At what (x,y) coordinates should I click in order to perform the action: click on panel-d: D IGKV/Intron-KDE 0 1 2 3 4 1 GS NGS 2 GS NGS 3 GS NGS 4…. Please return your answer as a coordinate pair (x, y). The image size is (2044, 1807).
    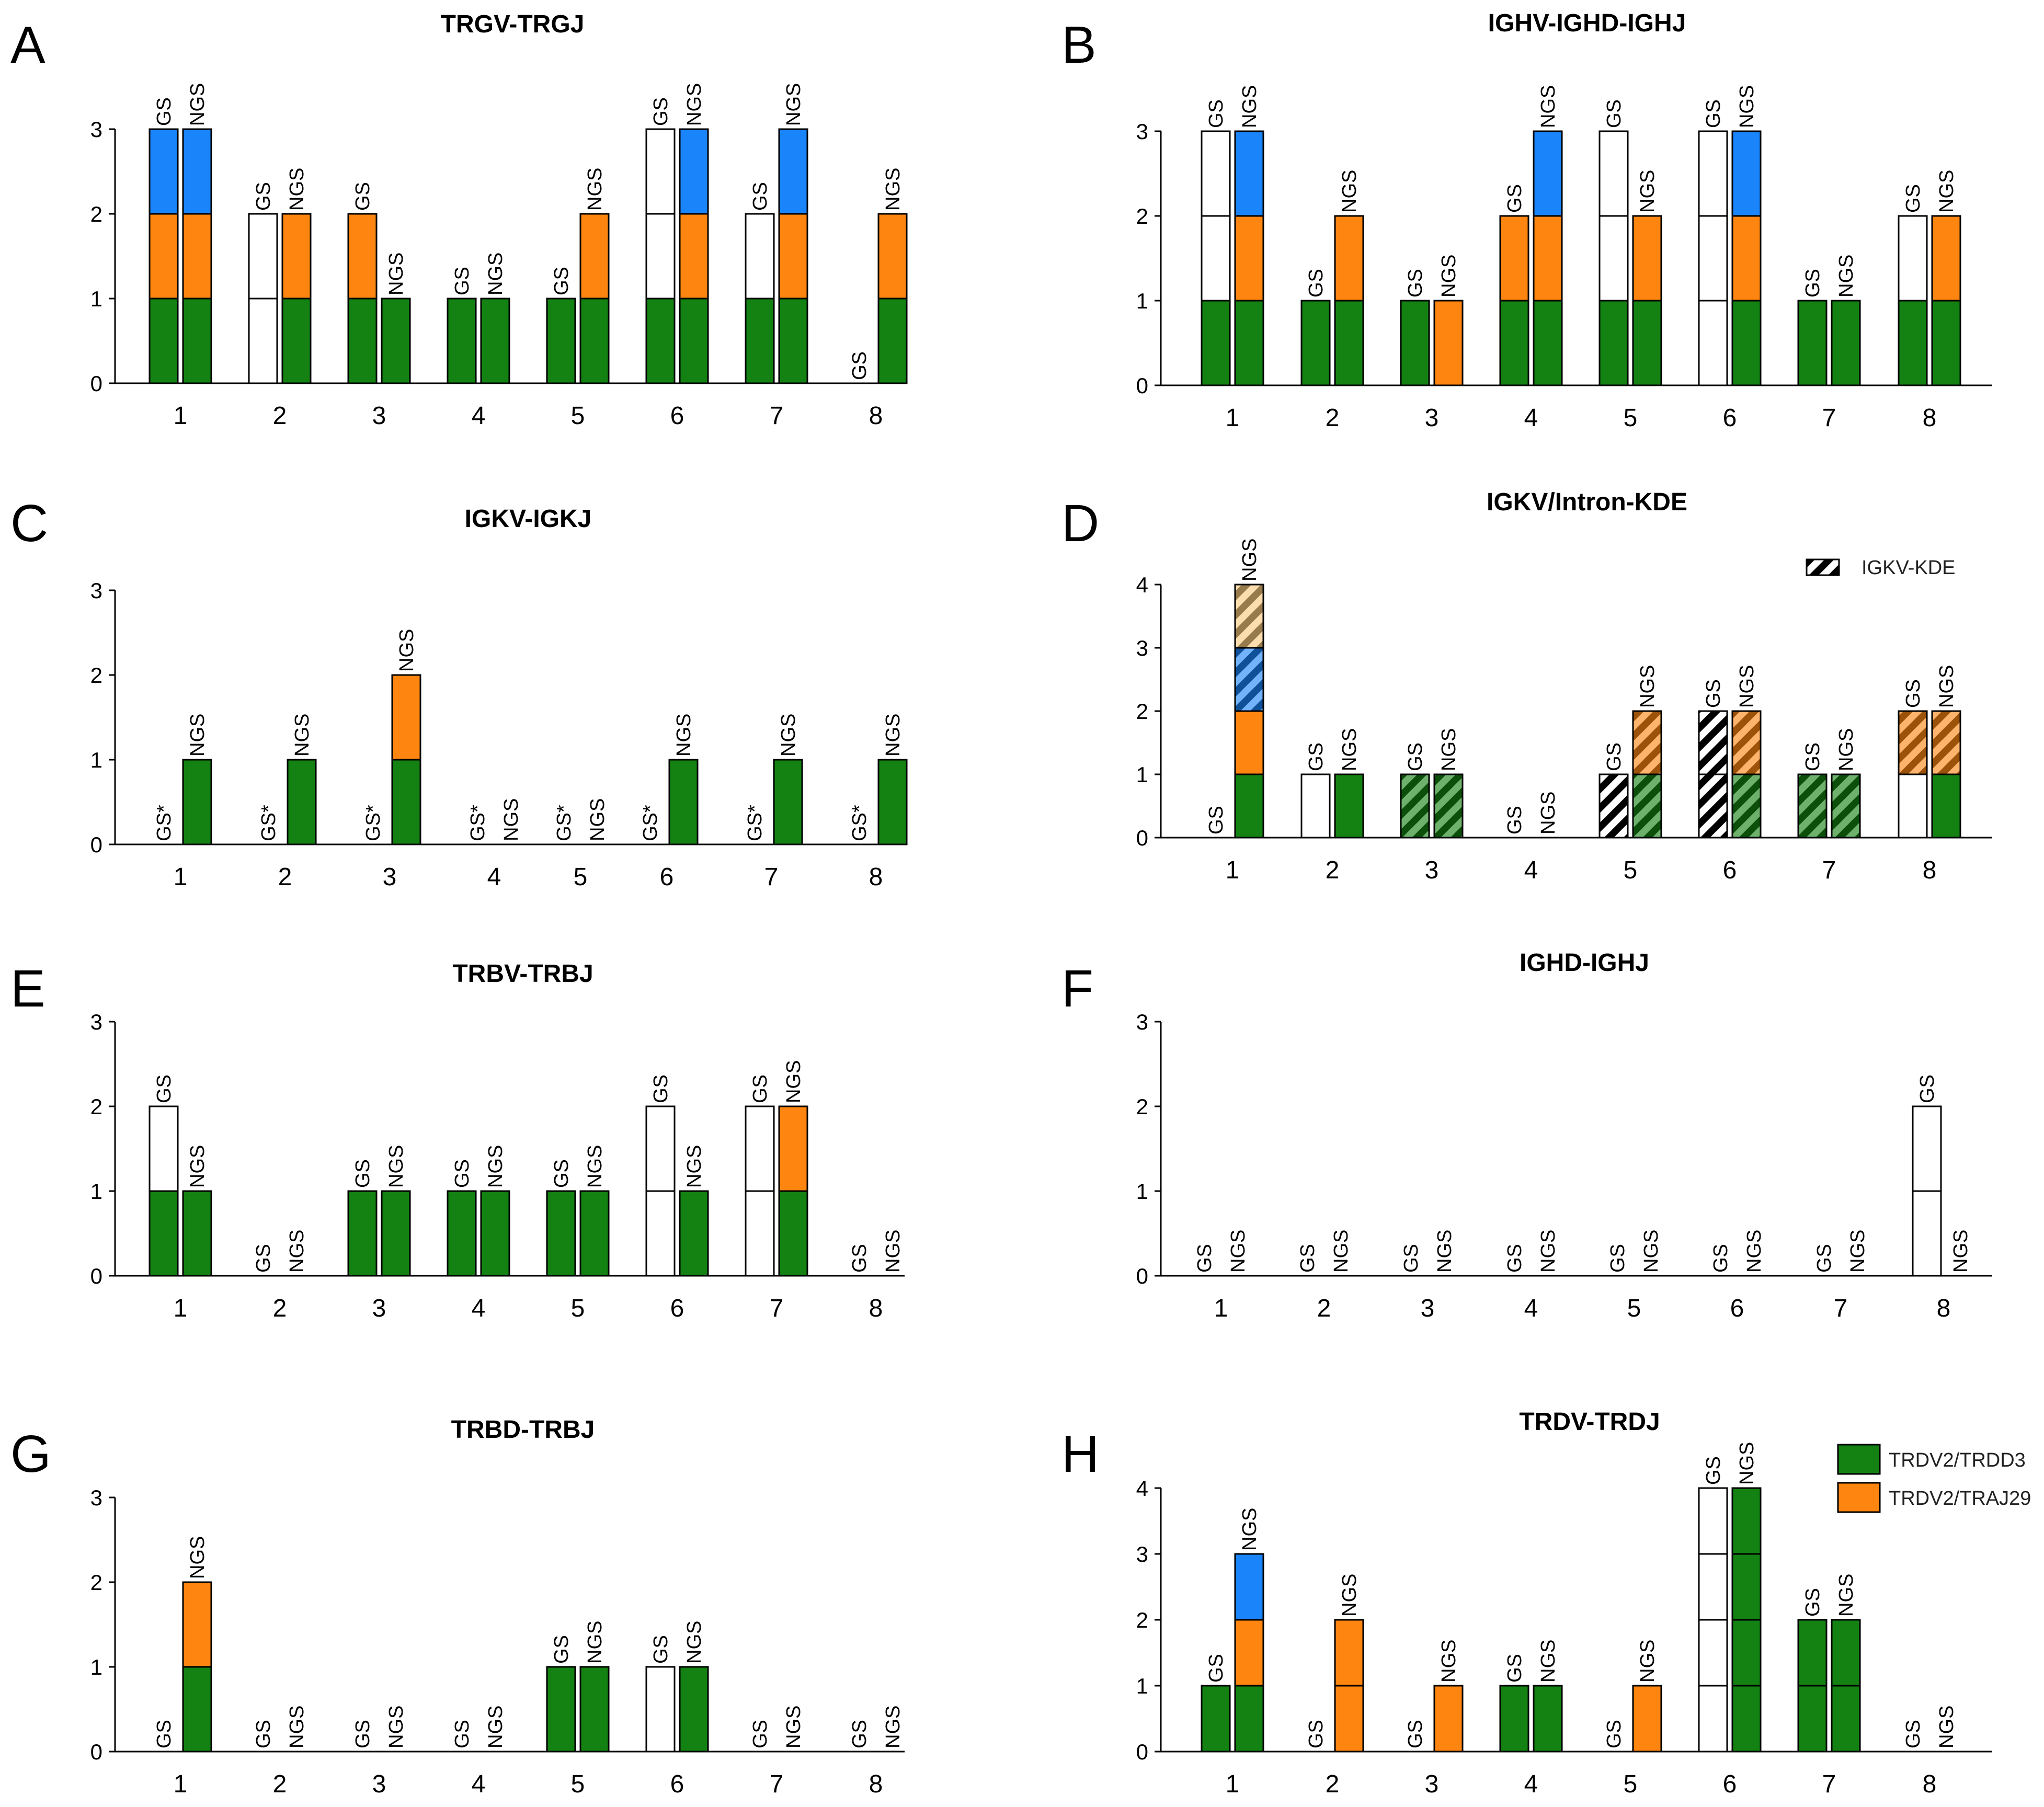
    Looking at the image, I should click on (1526, 686).